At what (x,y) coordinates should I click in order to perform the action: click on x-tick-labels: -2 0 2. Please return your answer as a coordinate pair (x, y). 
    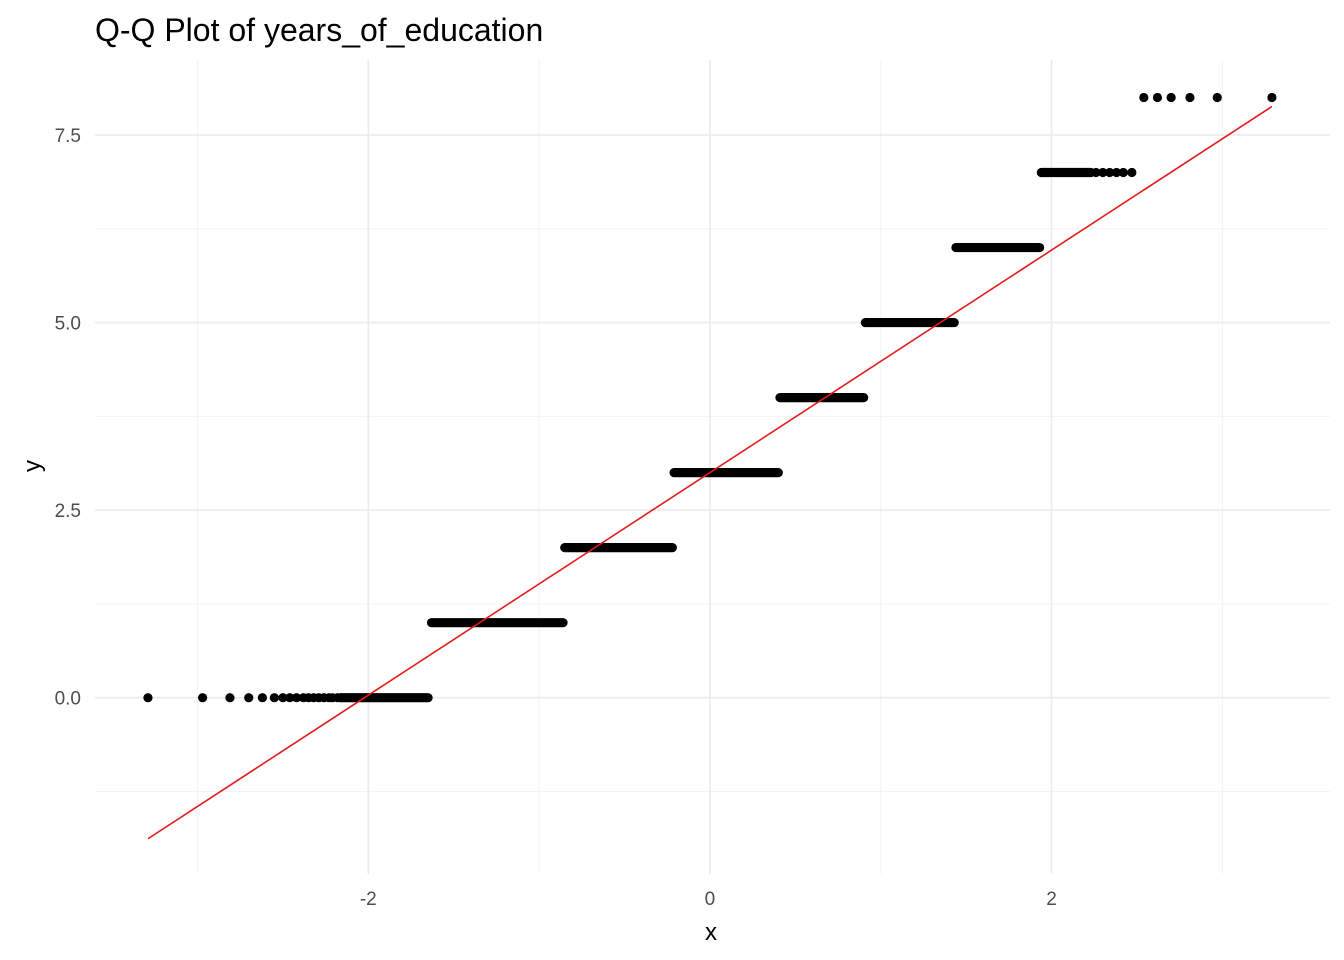
    Looking at the image, I should click on (708, 899).